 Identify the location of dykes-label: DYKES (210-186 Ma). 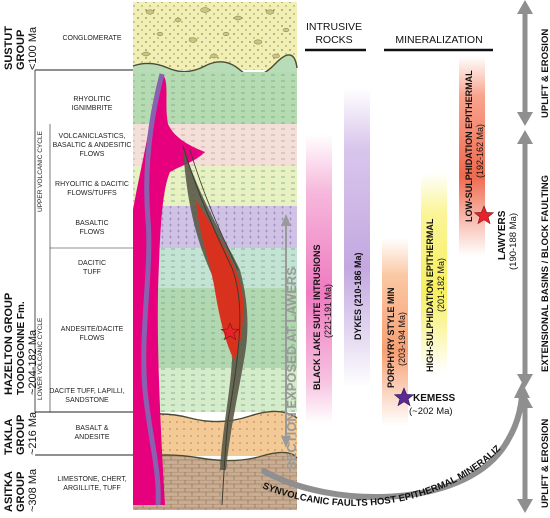
(358, 296).